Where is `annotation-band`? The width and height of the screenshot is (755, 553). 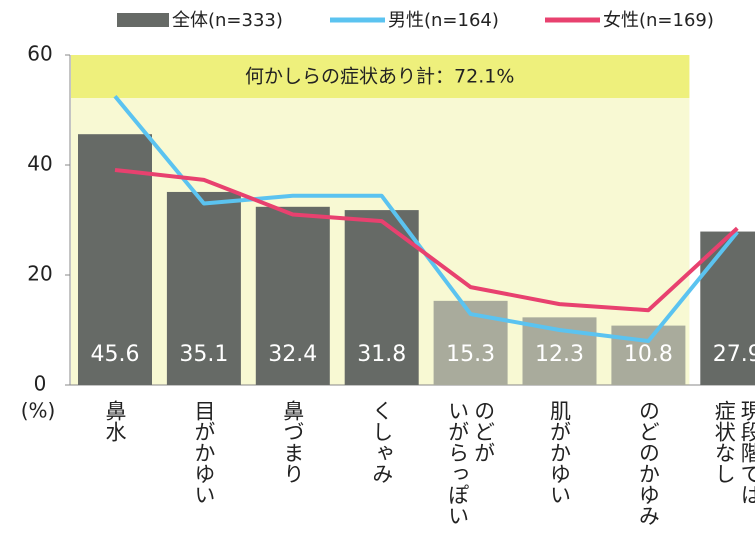
annotation-band is located at coordinates (380, 76).